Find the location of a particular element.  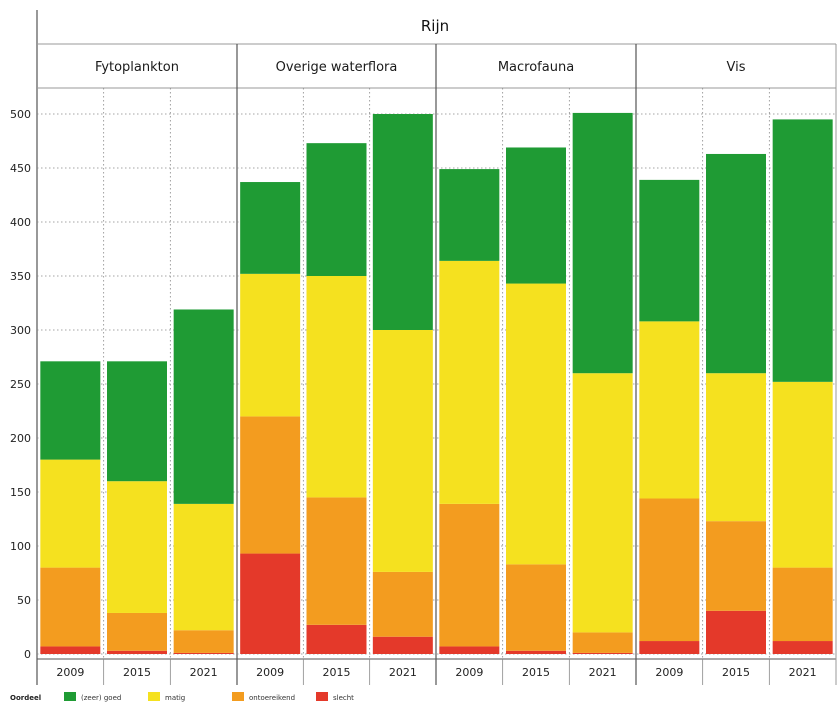

legend-swatch-slecht is located at coordinates (322, 696).